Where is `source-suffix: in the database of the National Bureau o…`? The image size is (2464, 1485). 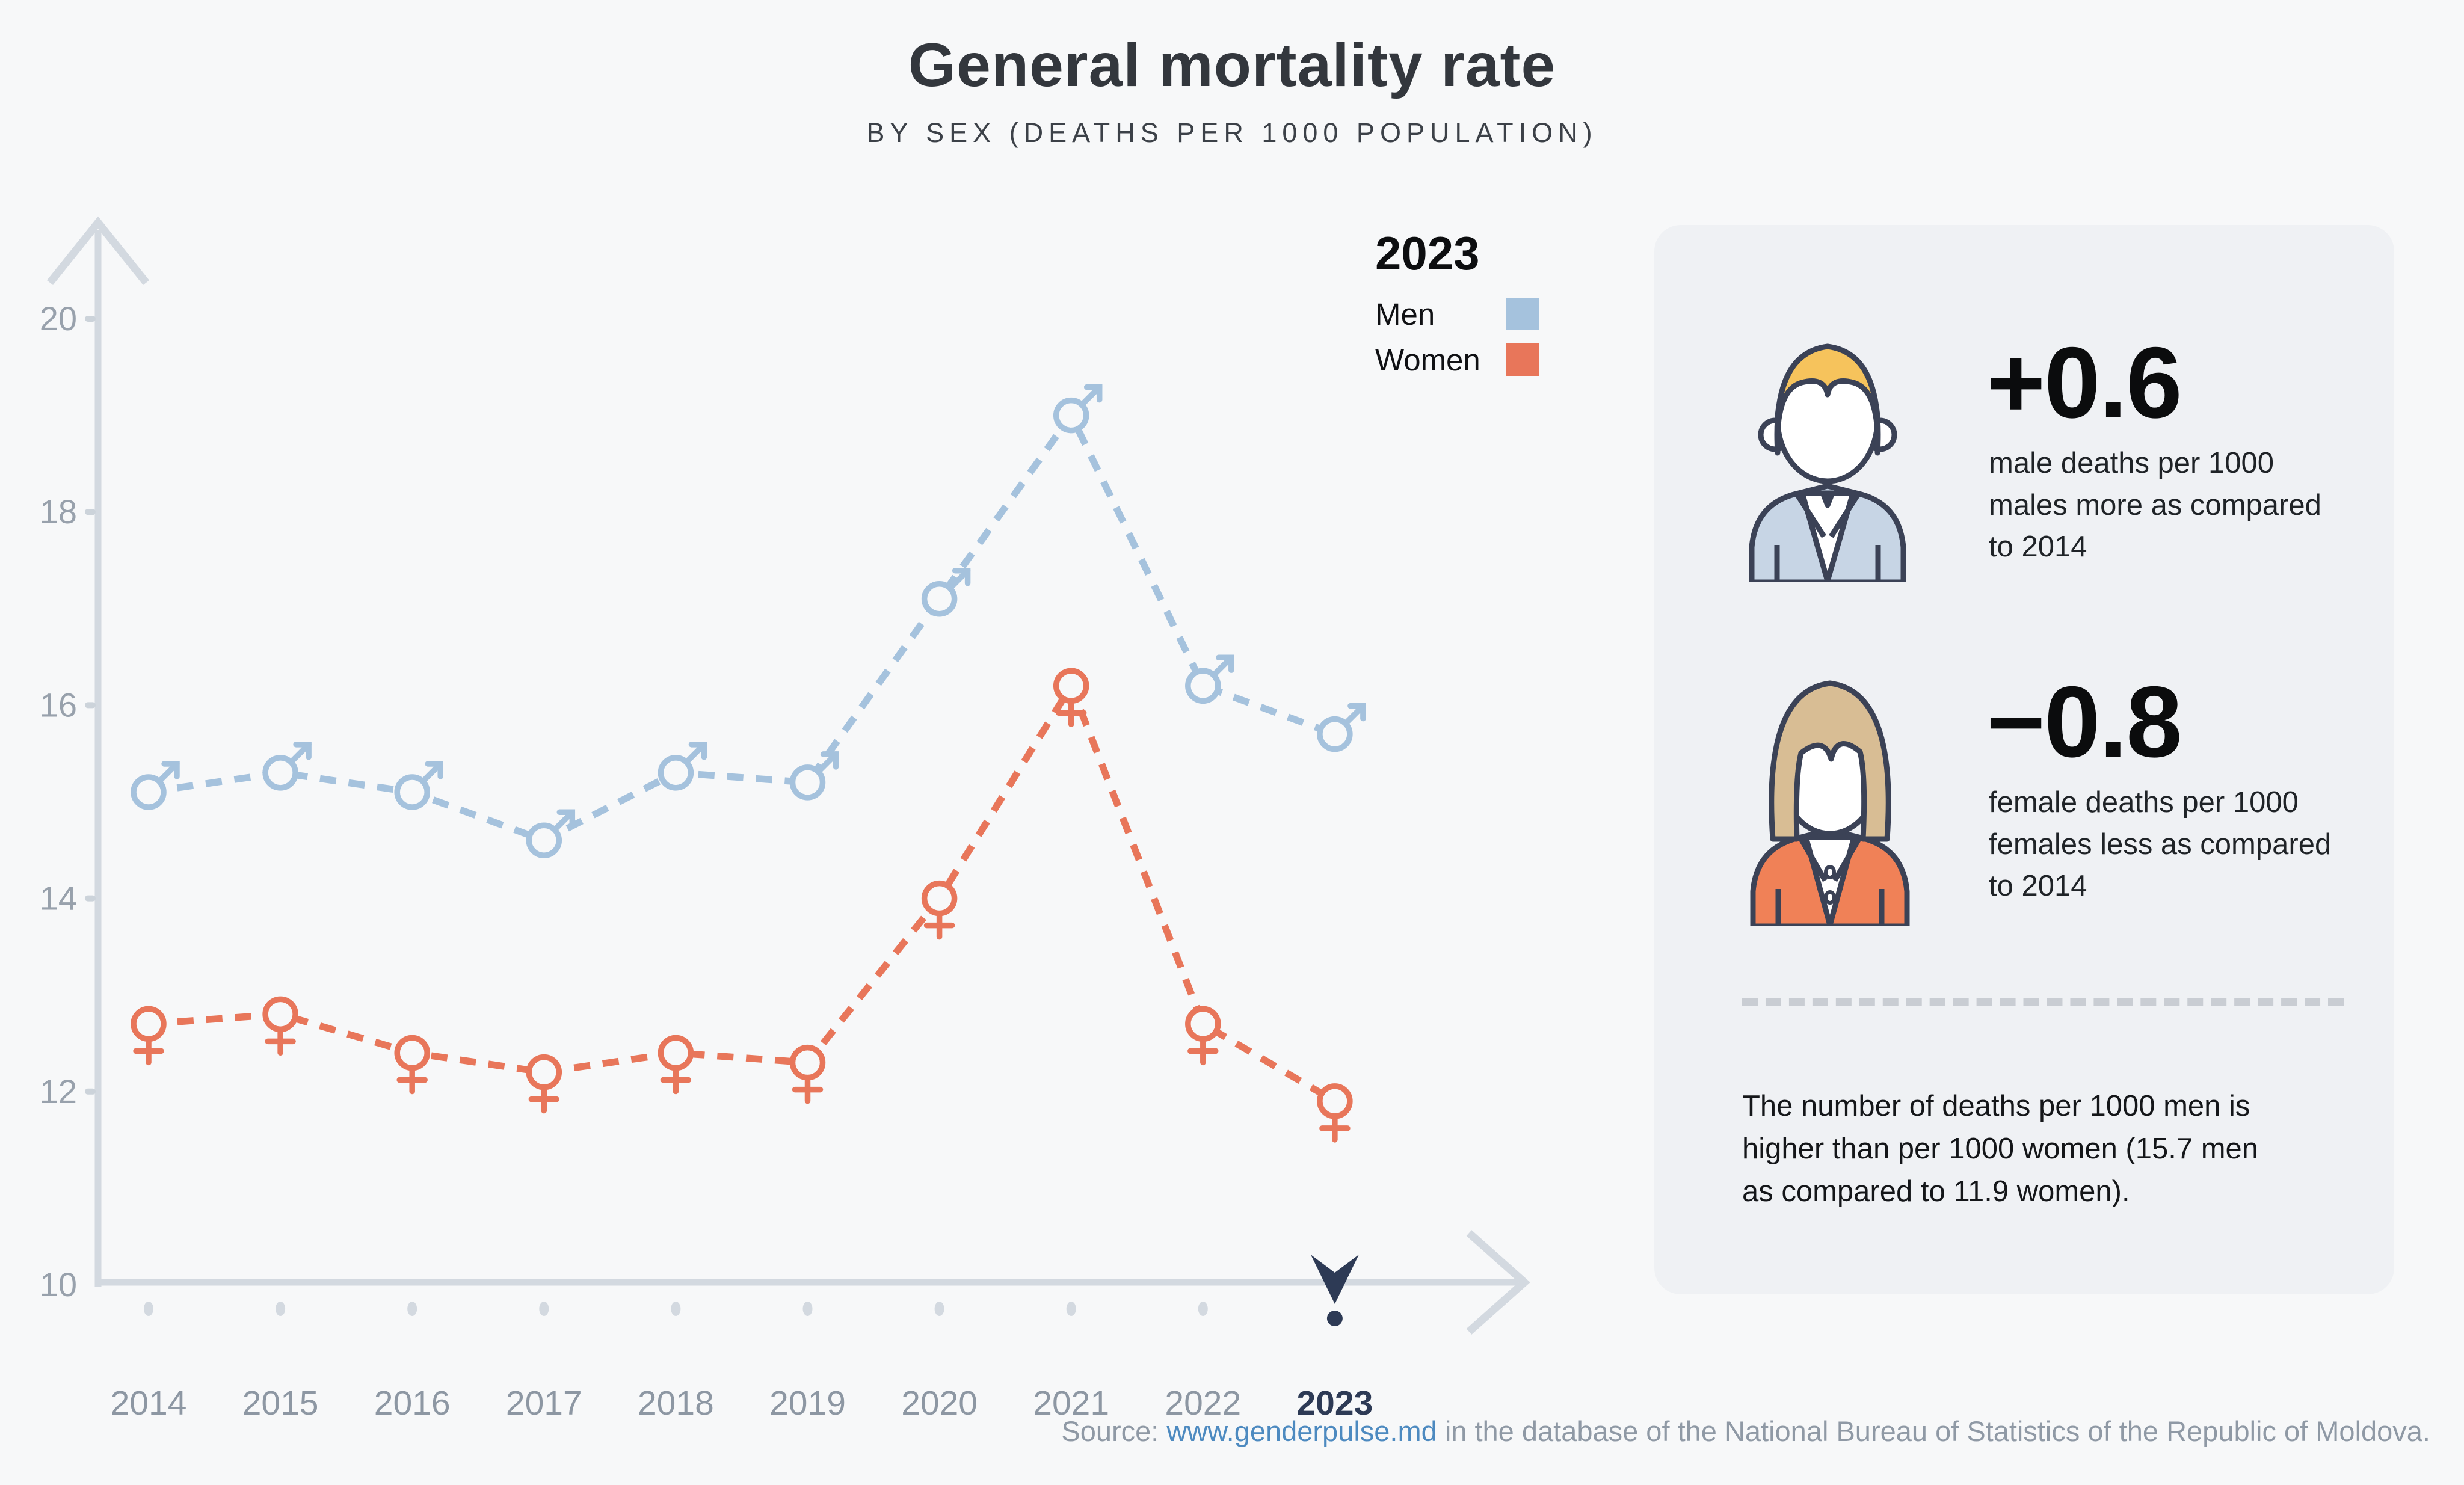
source-suffix: in the database of the National Bureau o… is located at coordinates (1933, 1431).